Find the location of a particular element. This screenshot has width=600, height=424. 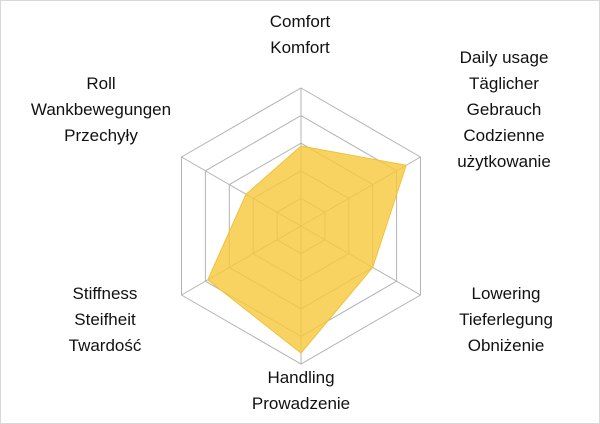

axis-label-roll: Roll Wankbewegungen Przechyły is located at coordinates (101, 109).